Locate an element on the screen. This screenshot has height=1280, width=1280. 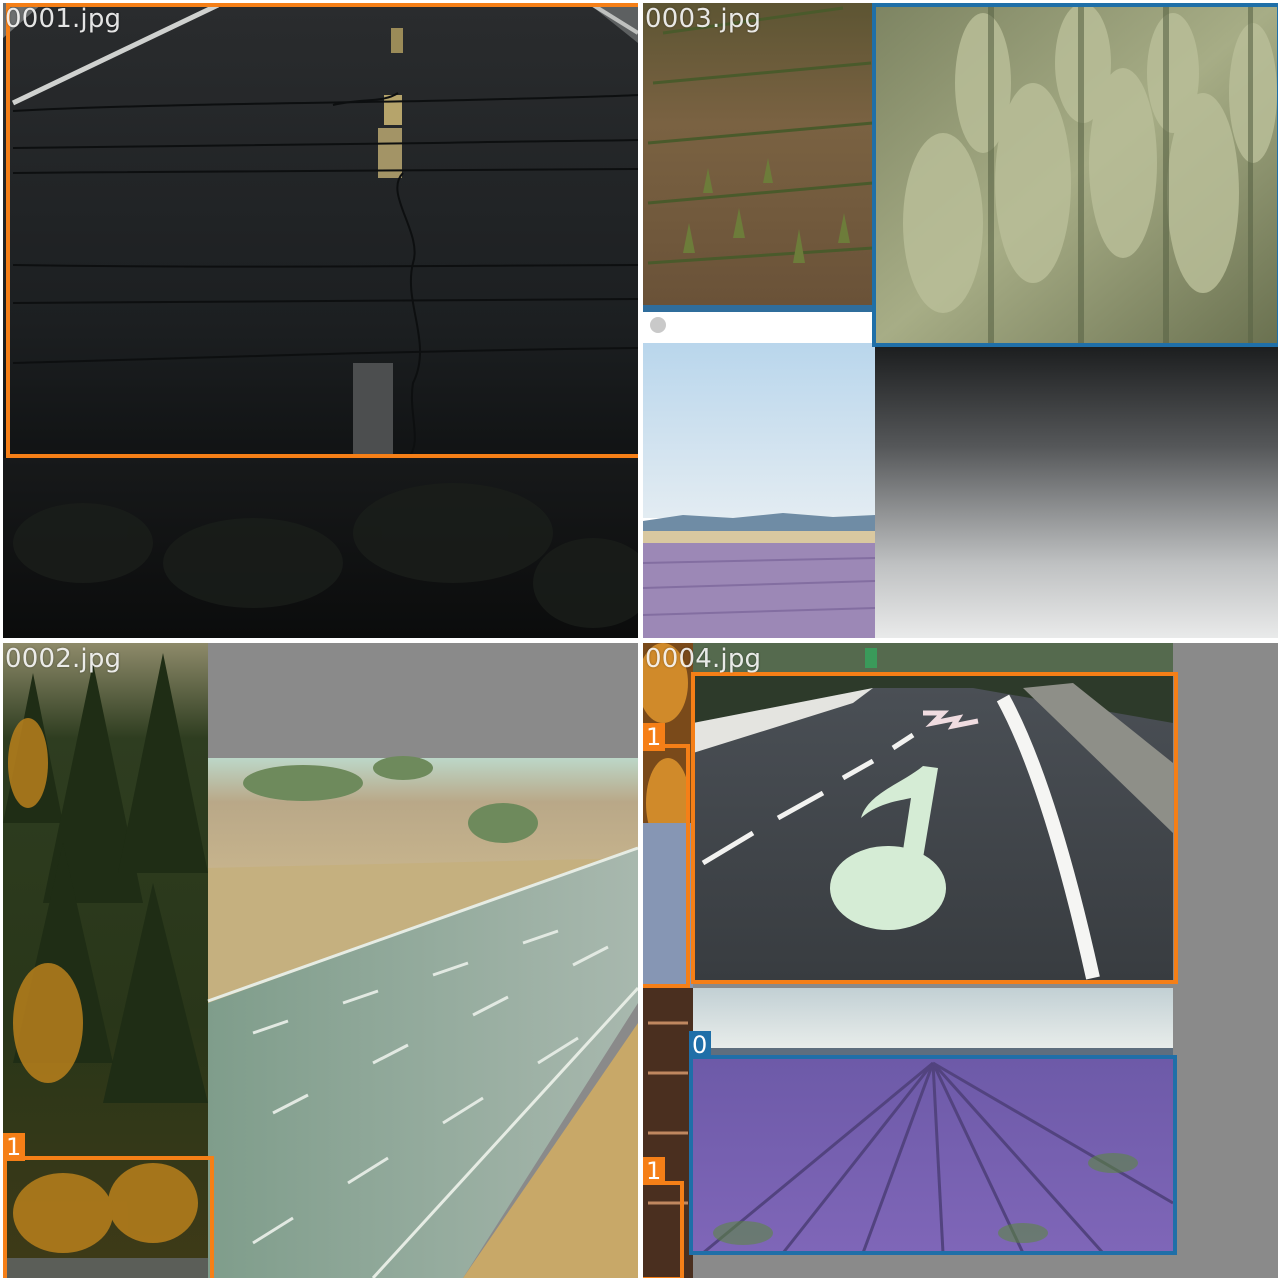
bbox-wheat is located at coordinates (1075, 175).